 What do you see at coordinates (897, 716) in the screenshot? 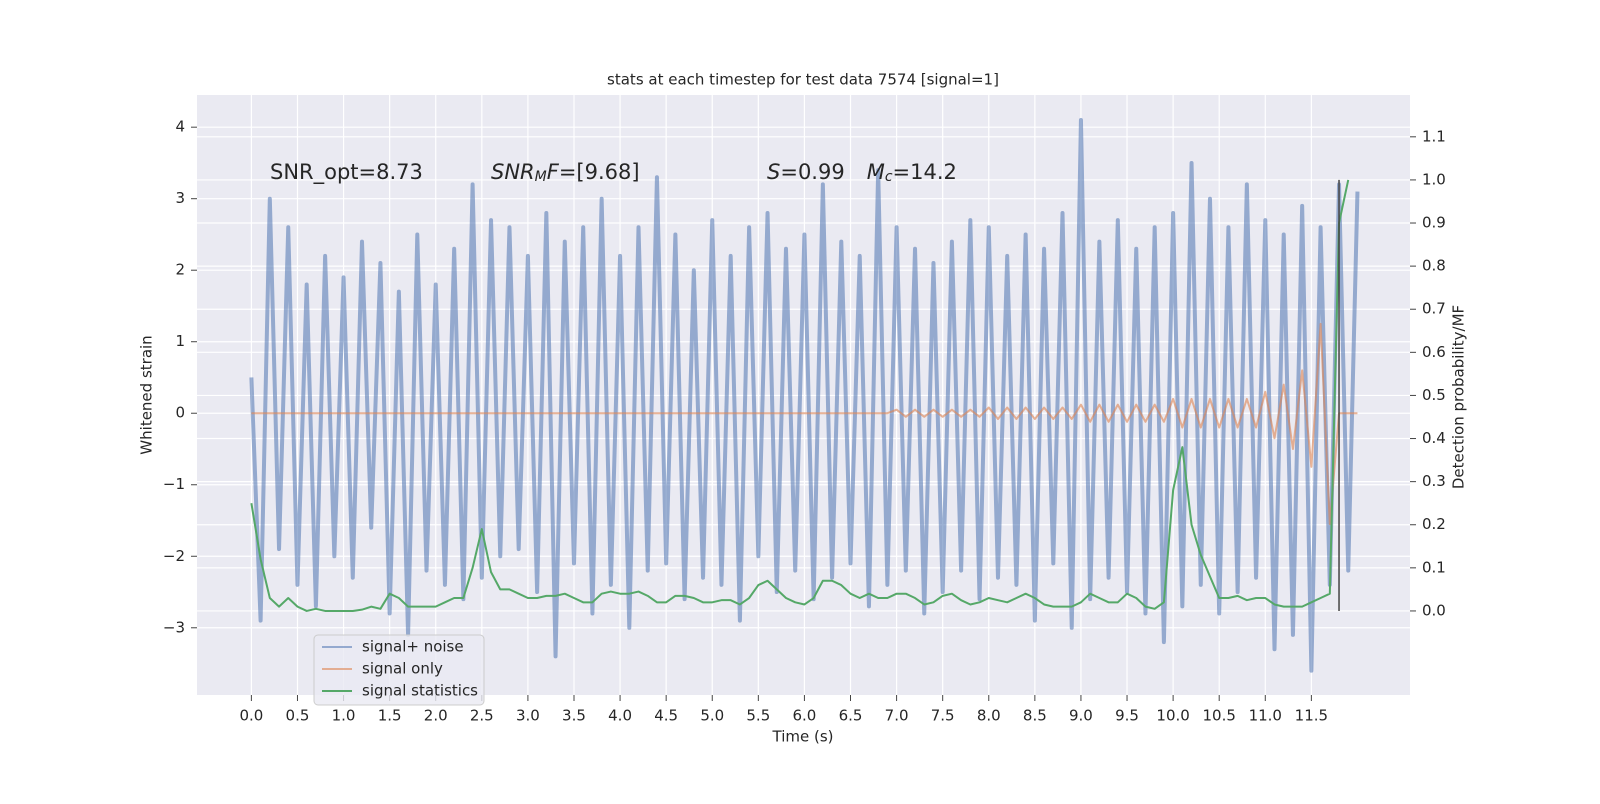
I see `x-tick-label: 7.0` at bounding box center [897, 716].